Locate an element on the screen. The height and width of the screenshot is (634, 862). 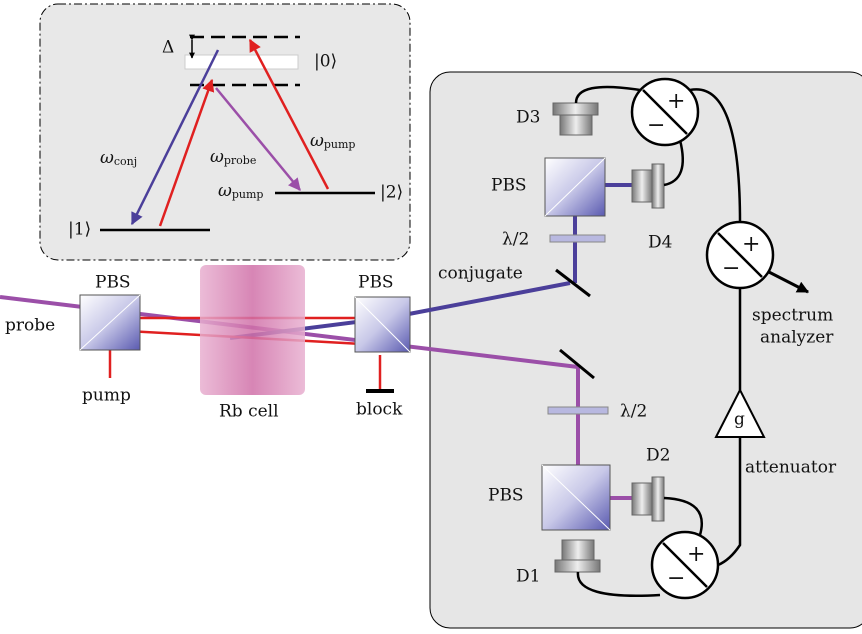
level-label: |2⟩ is located at coordinates (391, 193).